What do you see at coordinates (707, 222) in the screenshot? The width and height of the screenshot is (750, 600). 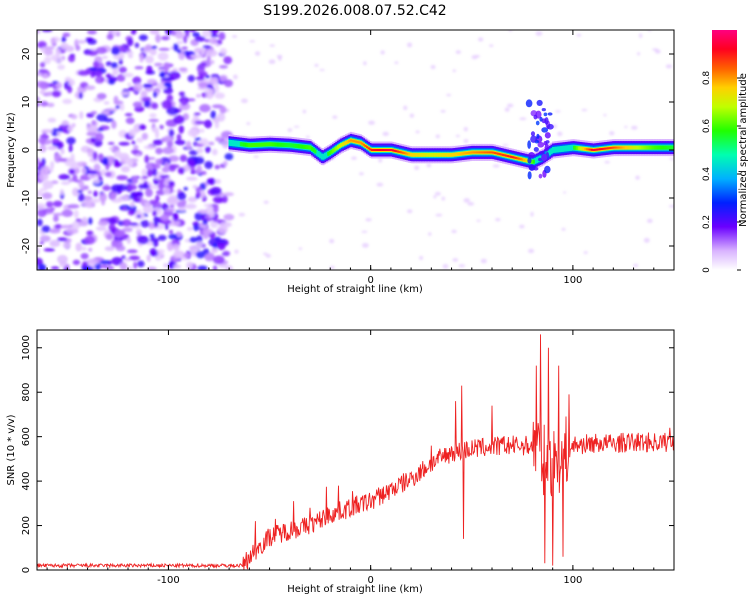 I see `colorbar-tick-label: 0.2` at bounding box center [707, 222].